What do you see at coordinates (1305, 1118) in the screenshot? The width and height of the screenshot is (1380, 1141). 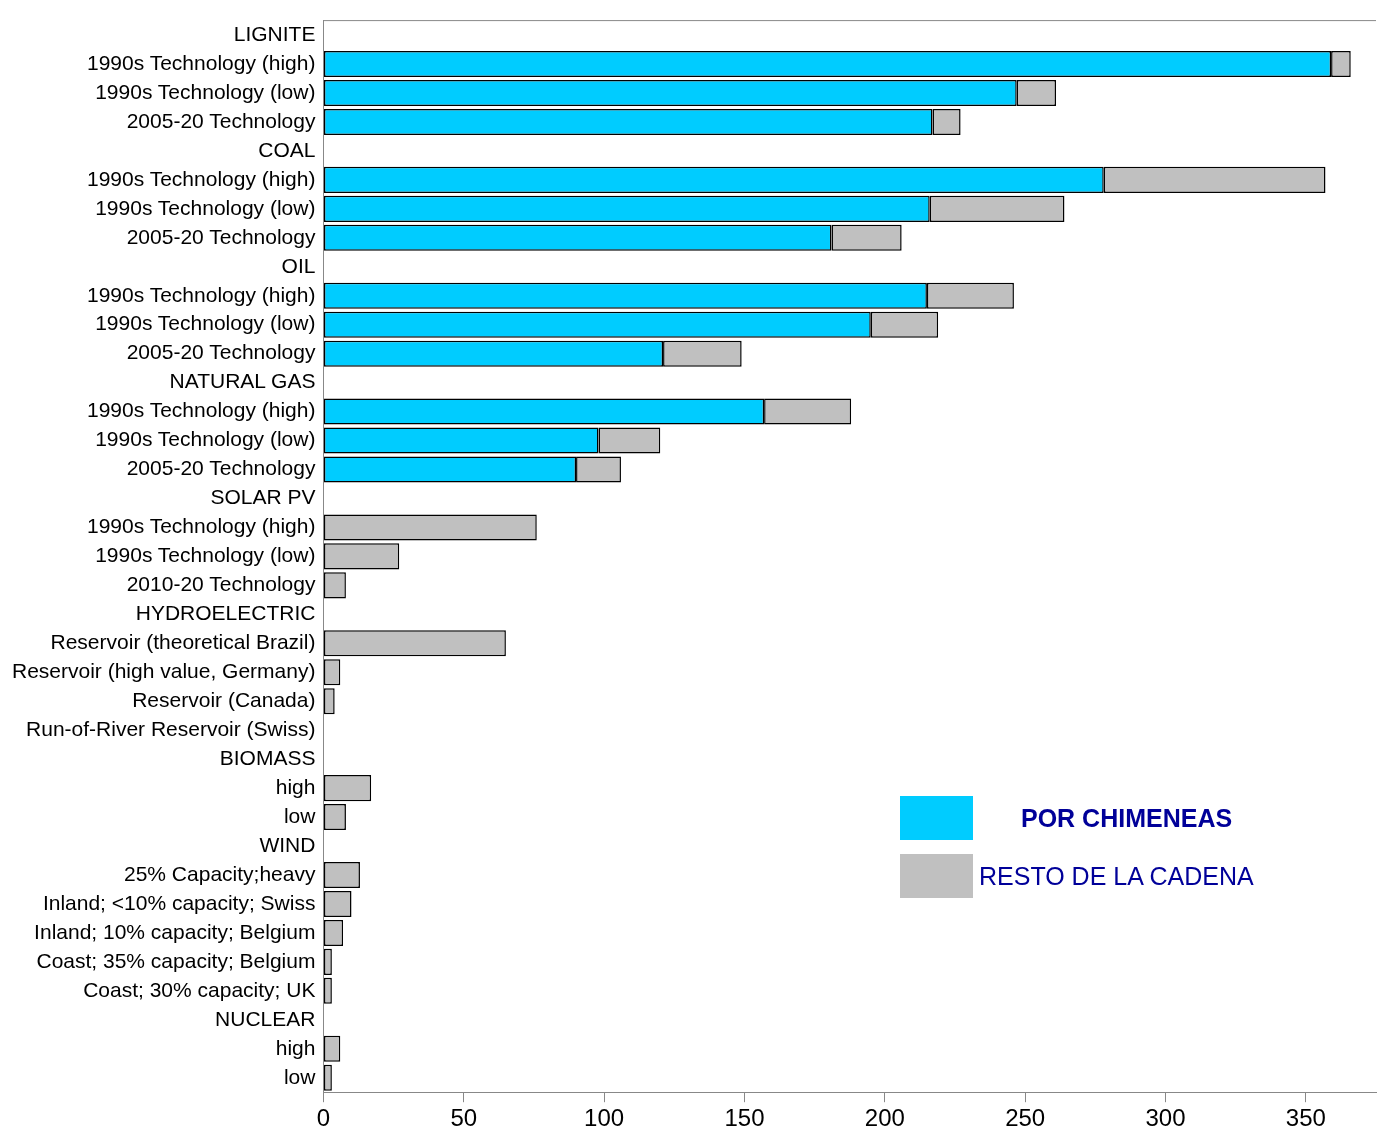 I see `x-tick-label: 350` at bounding box center [1305, 1118].